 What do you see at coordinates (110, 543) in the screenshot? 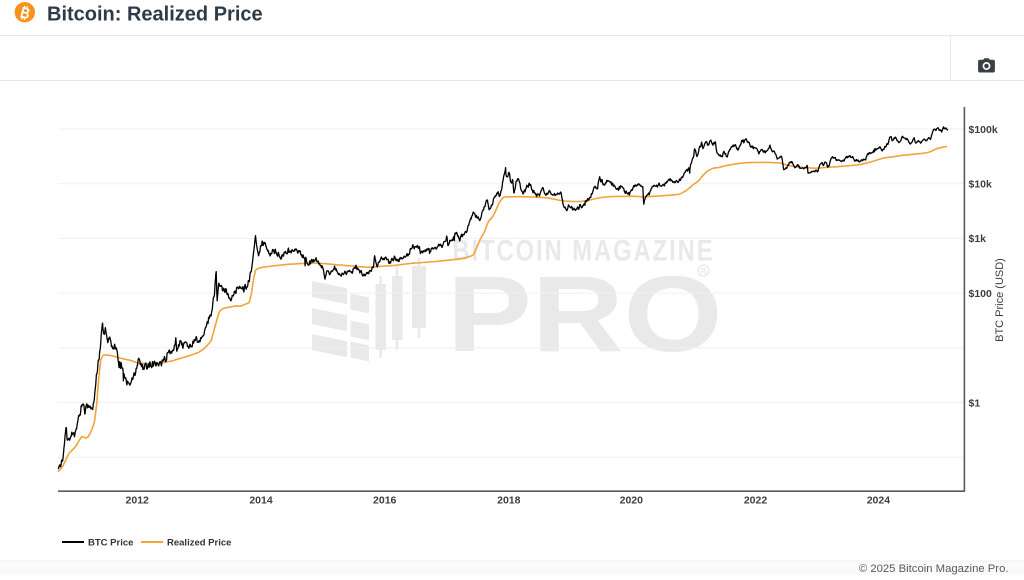
I see `svg-text: BTC Price` at bounding box center [110, 543].